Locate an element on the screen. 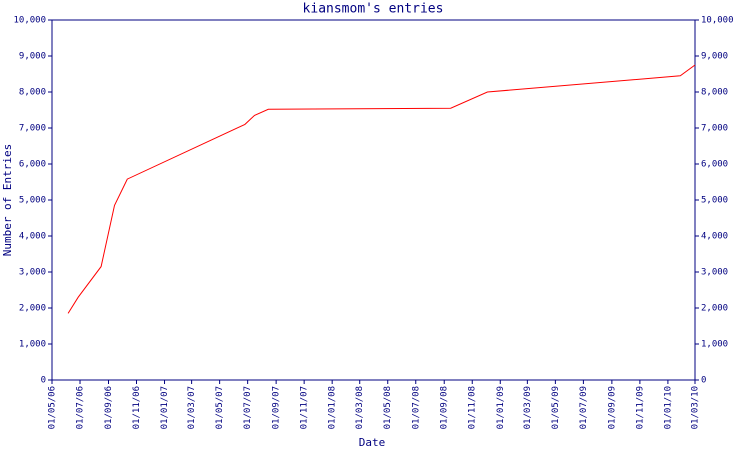 The width and height of the screenshot is (750, 450). x-tick-label: 01/05/09 is located at coordinates (556, 407).